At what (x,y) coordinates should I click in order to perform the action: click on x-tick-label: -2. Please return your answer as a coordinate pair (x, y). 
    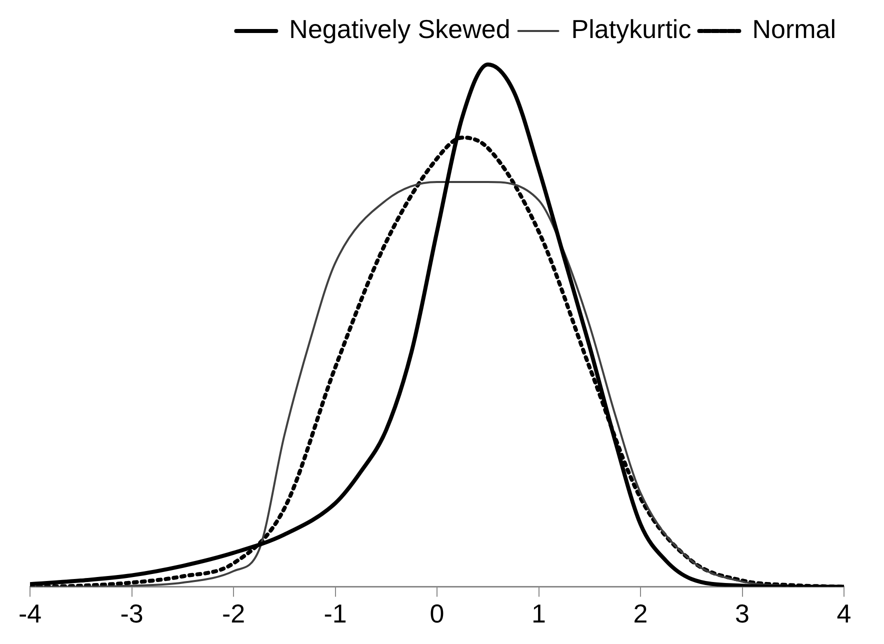
    Looking at the image, I should click on (234, 613).